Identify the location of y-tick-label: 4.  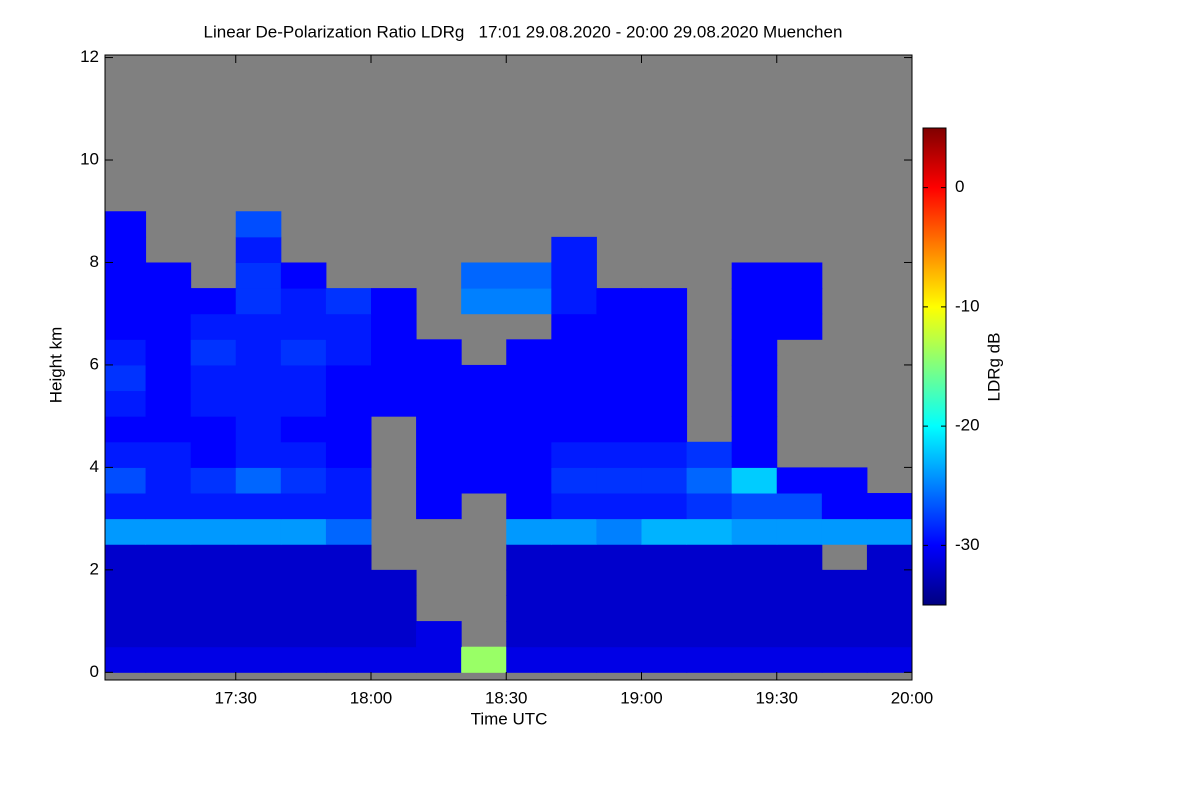
(94, 466).